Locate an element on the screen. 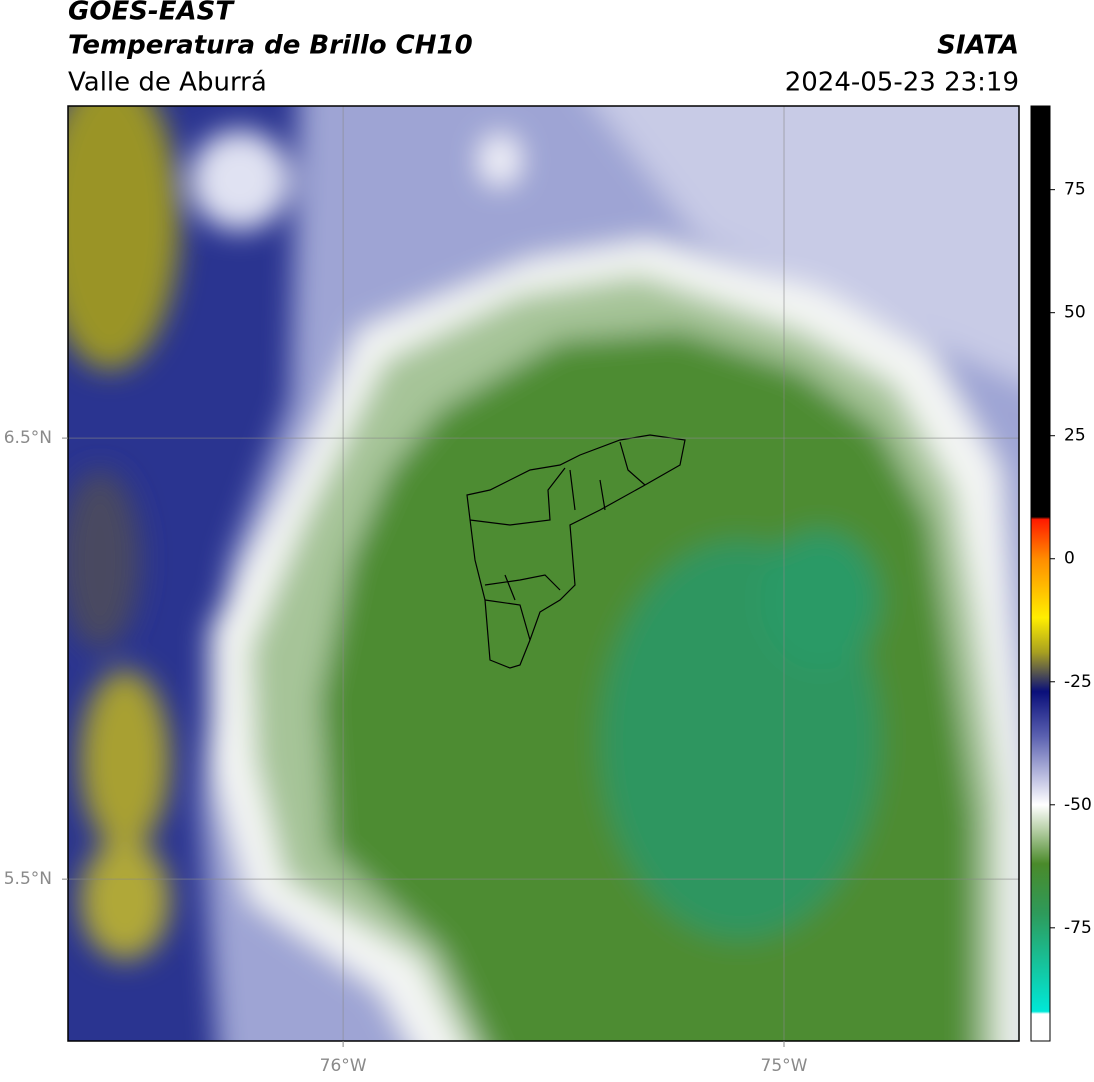 Image resolution: width=1094 pixels, height=1082 pixels. y-tick-label: 6.5°N is located at coordinates (28, 438).